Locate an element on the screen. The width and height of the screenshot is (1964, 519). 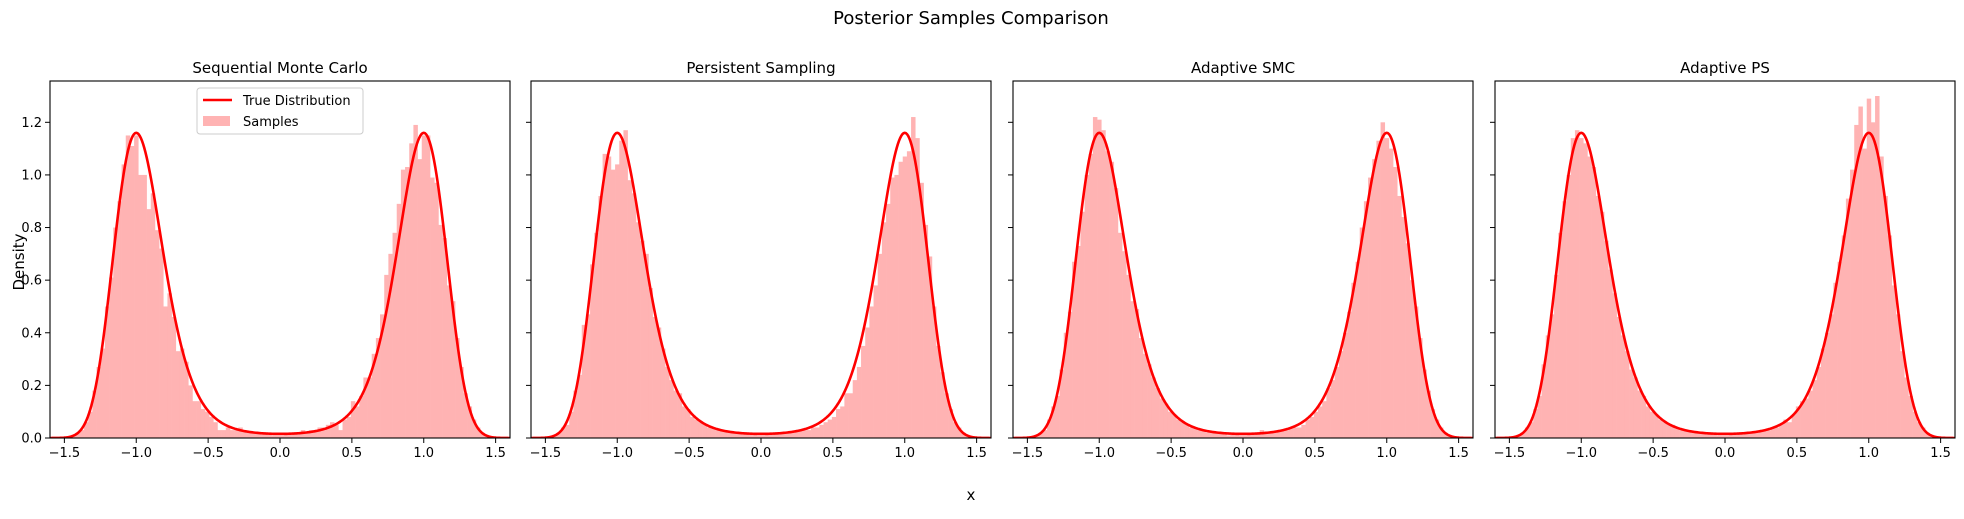
y-tick-label: 0.0 is located at coordinates (31, 439).